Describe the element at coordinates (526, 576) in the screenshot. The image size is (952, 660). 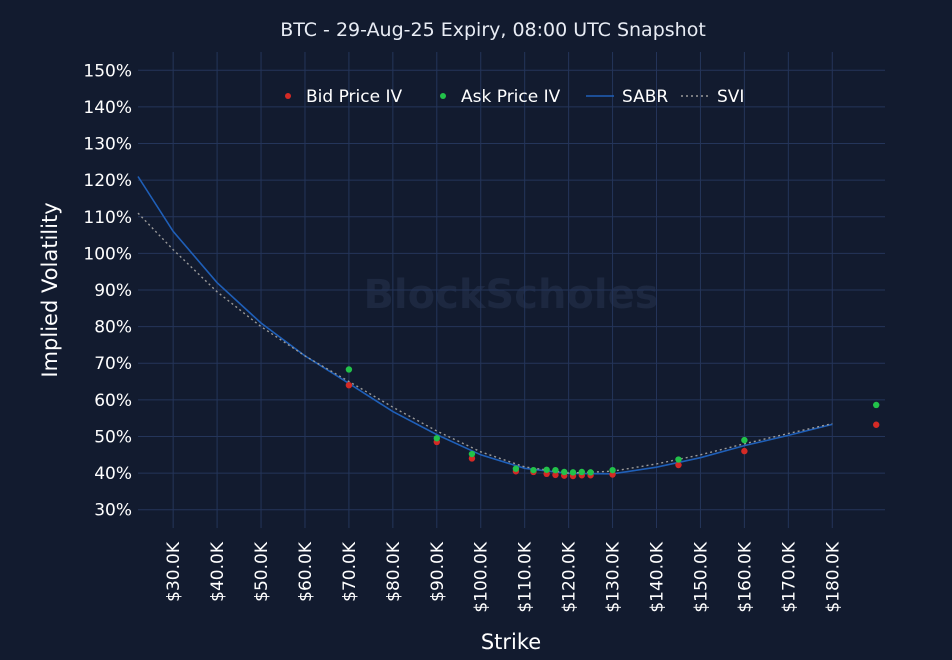
I see `x-tick-label: $110.0K` at that location.